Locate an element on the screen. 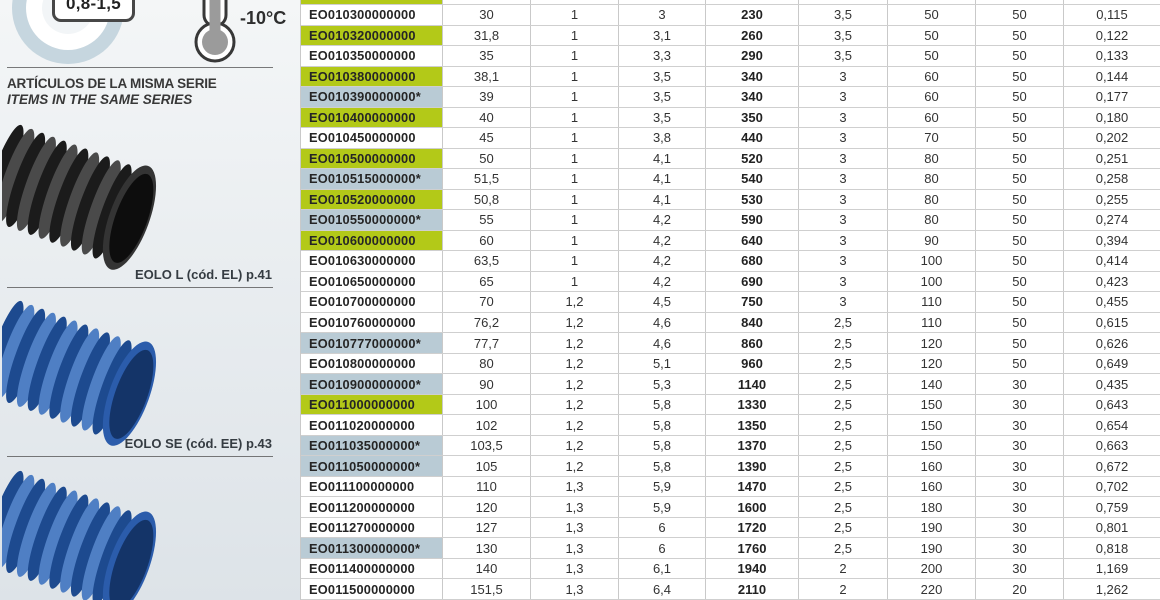 The height and width of the screenshot is (600, 1160). product-code-cell: EO011300000000* is located at coordinates (372, 548).